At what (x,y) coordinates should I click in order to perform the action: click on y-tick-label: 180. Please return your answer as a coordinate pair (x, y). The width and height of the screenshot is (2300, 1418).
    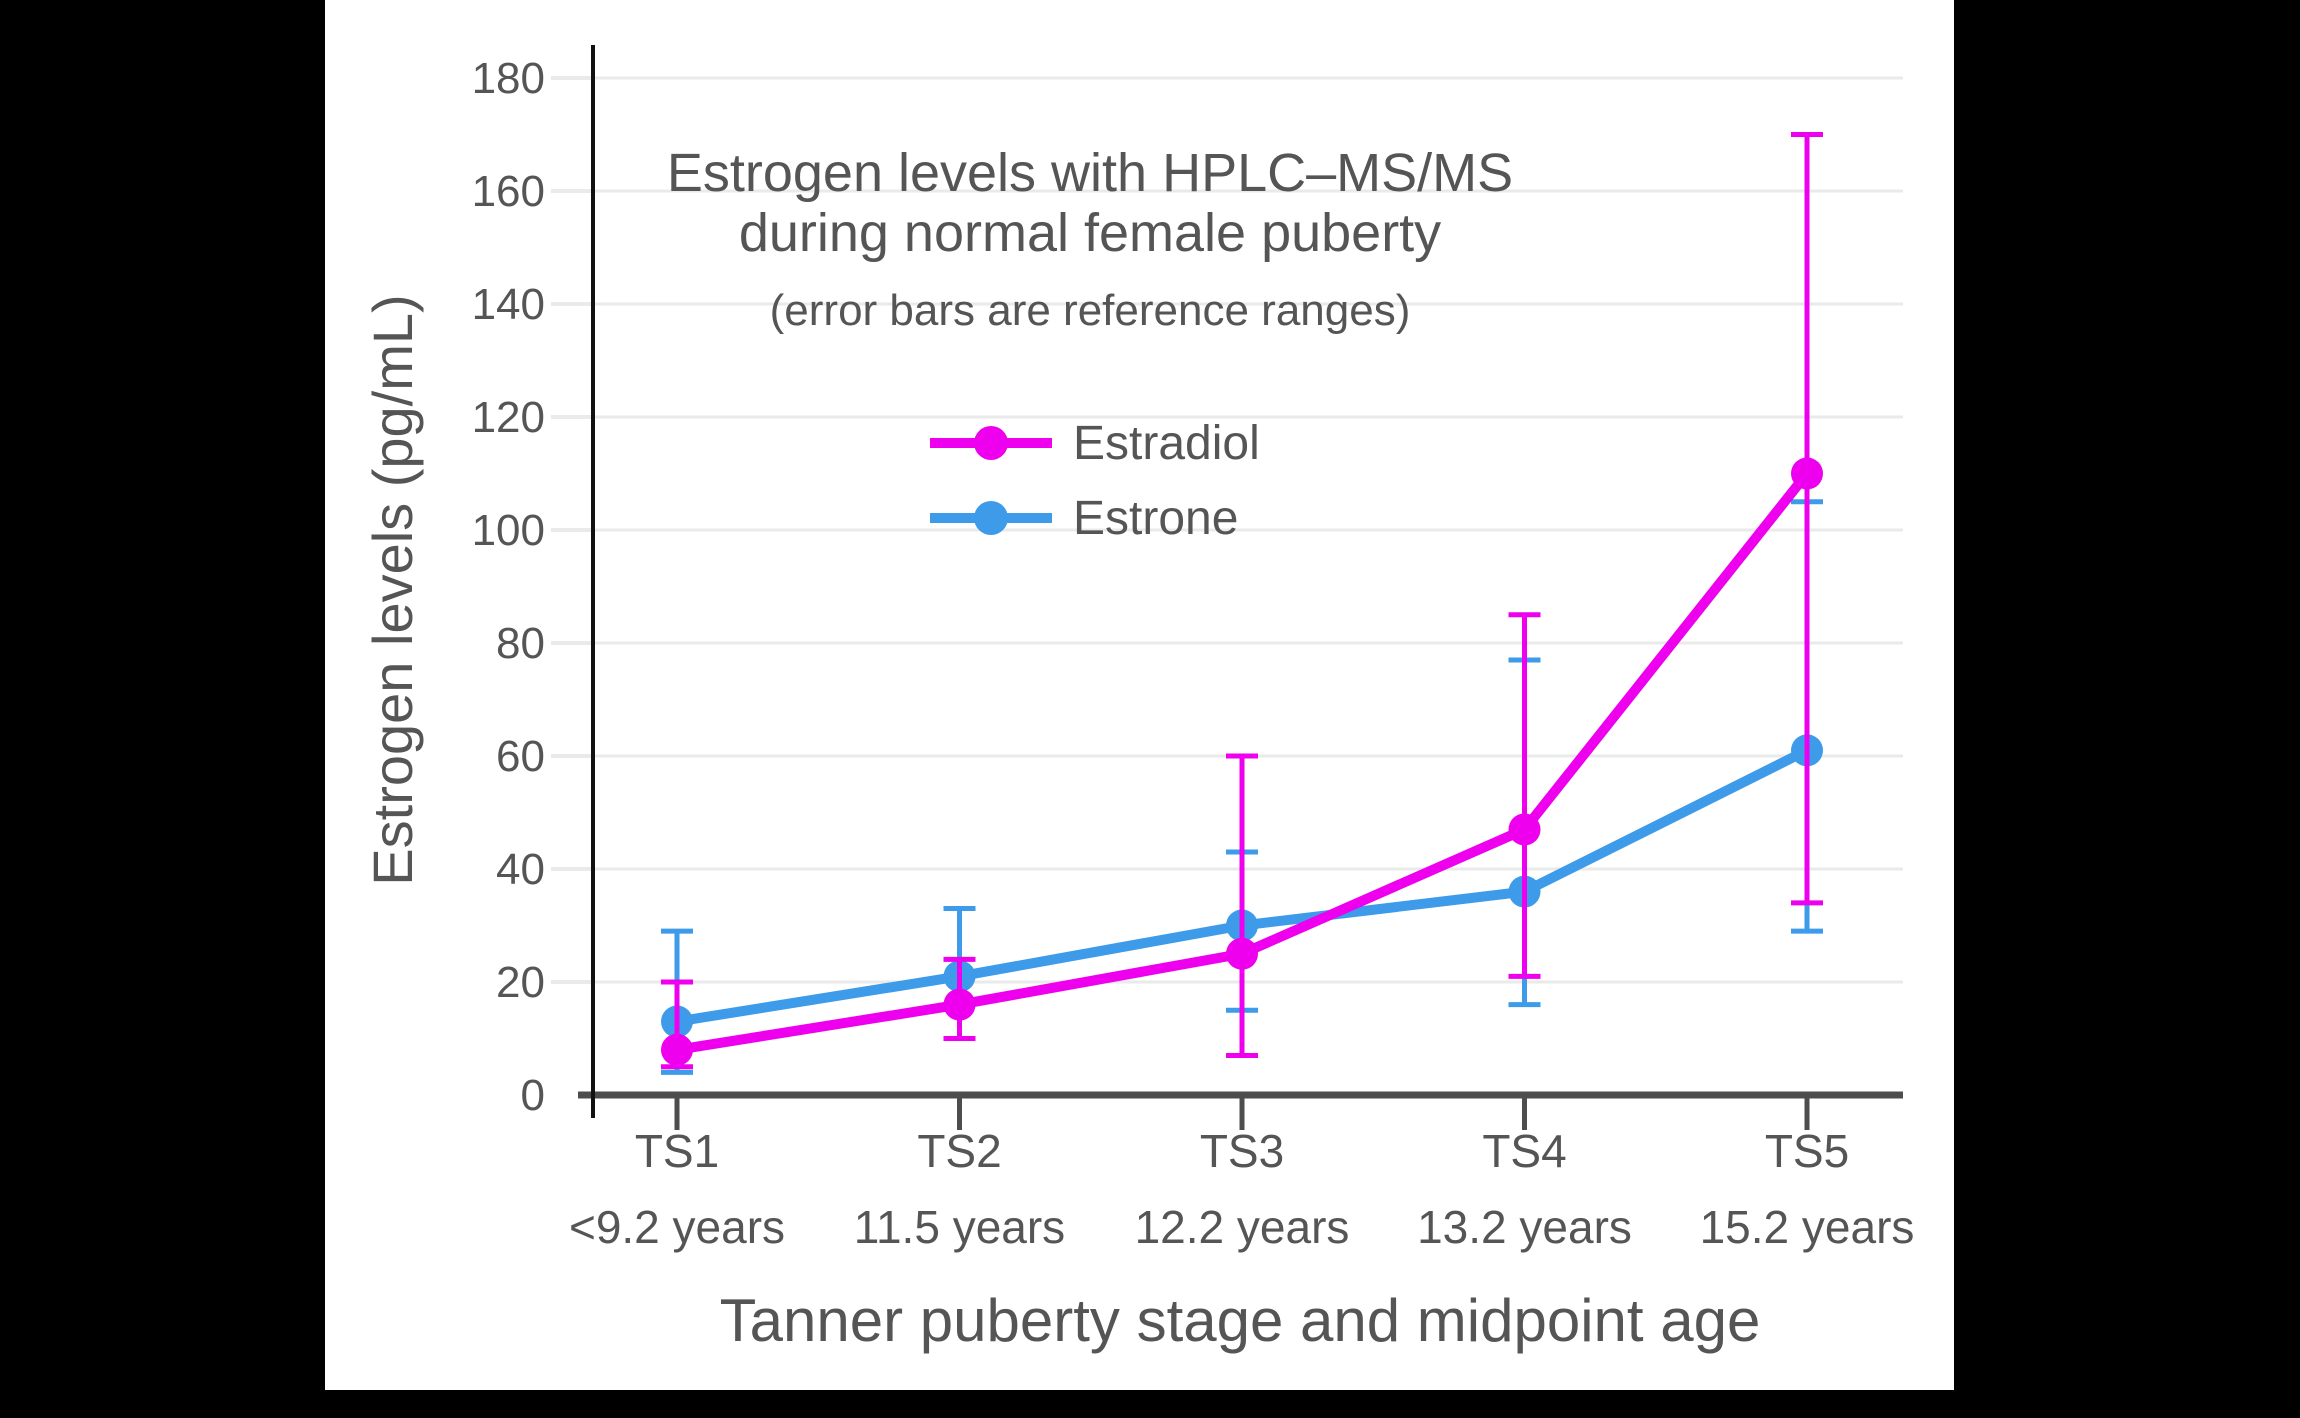
    Looking at the image, I should click on (508, 78).